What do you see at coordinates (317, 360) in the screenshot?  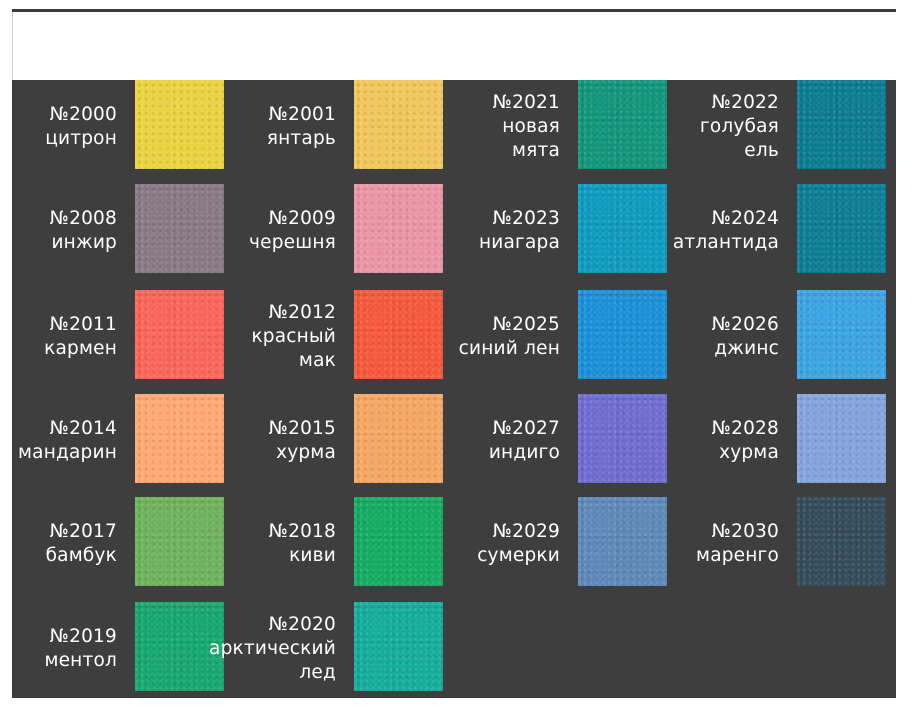 I see `color-name: мак` at bounding box center [317, 360].